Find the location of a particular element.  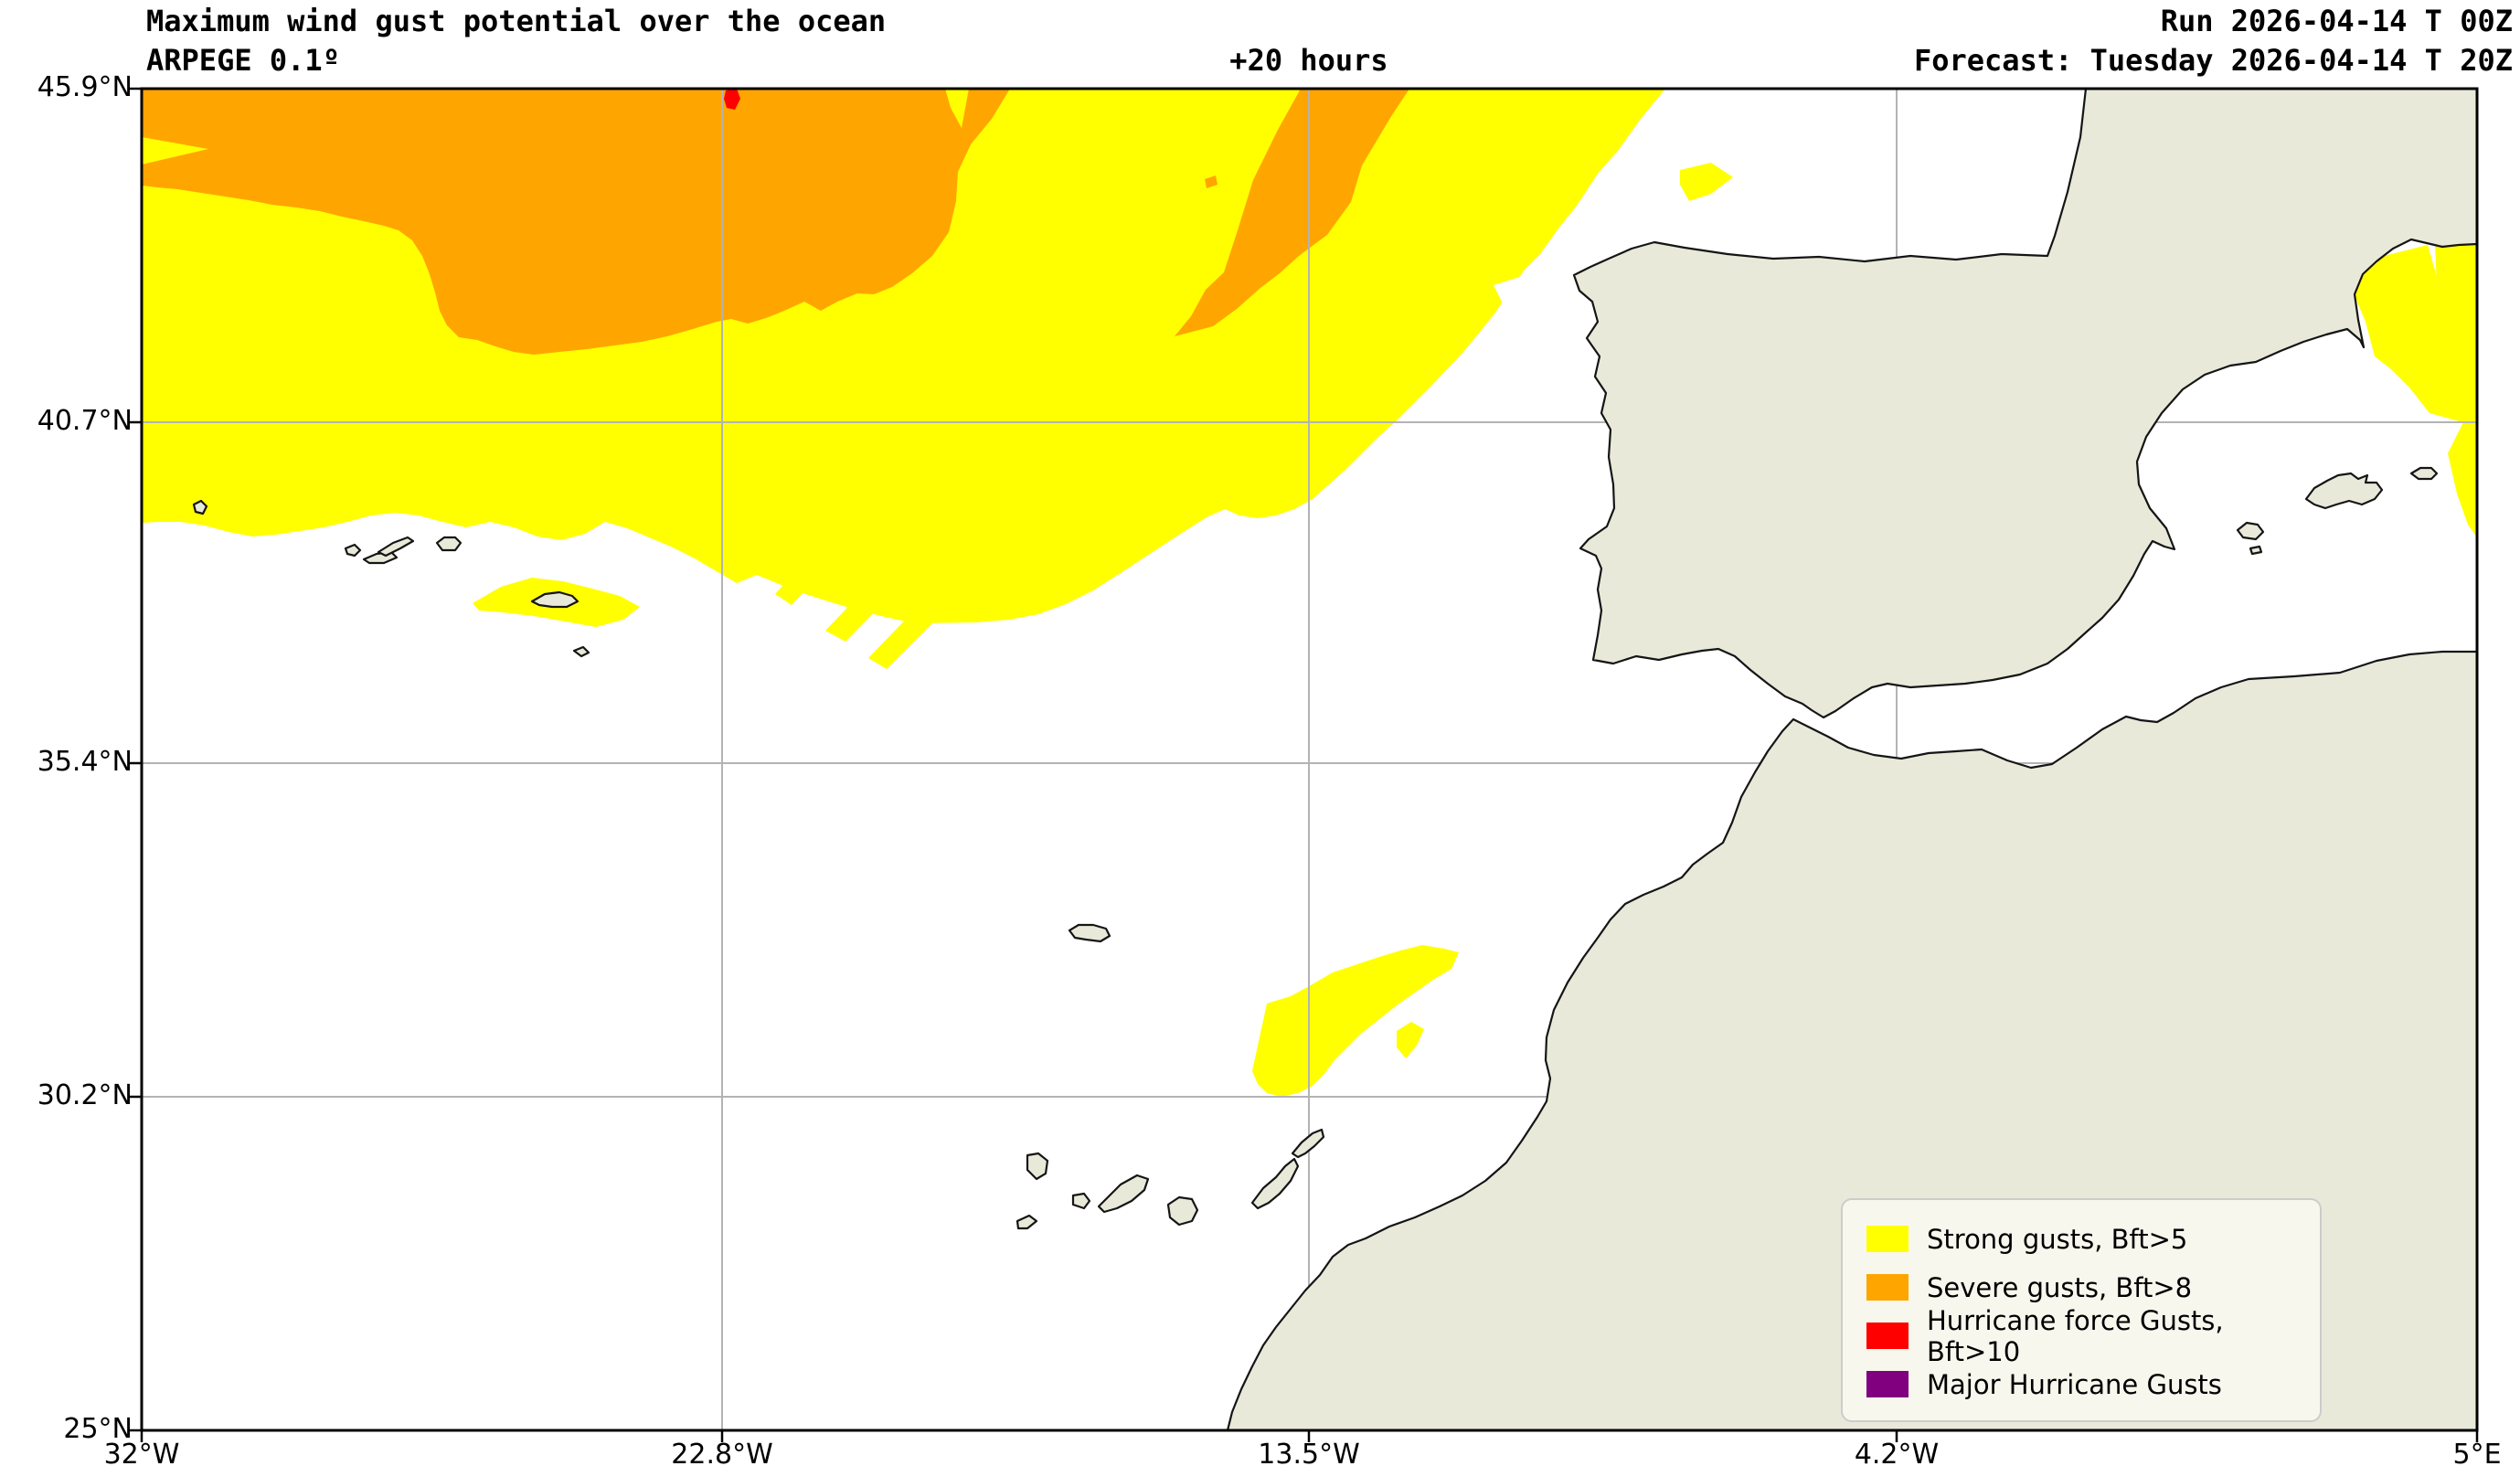

y-tick-label: 45.9°N is located at coordinates (85, 87).